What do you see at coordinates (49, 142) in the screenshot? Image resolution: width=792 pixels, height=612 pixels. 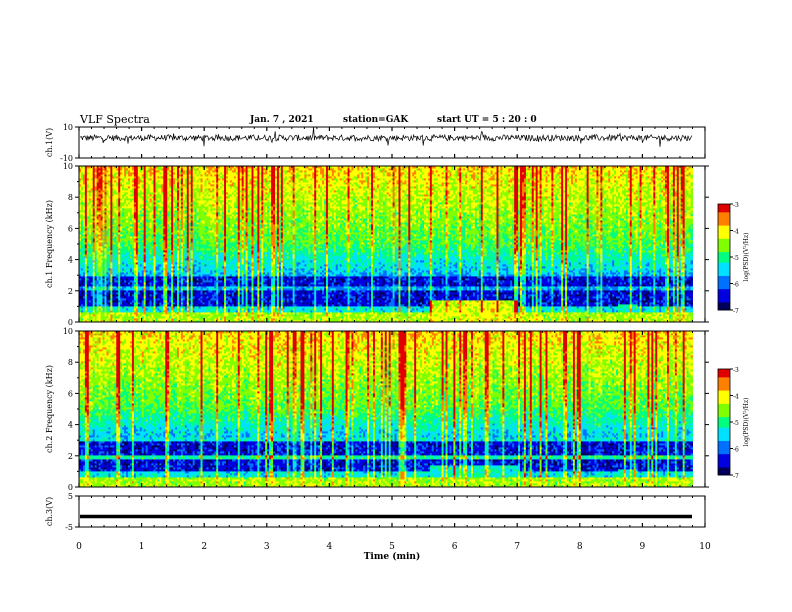 I see `ch1-ylabel: ch.1(V)` at bounding box center [49, 142].